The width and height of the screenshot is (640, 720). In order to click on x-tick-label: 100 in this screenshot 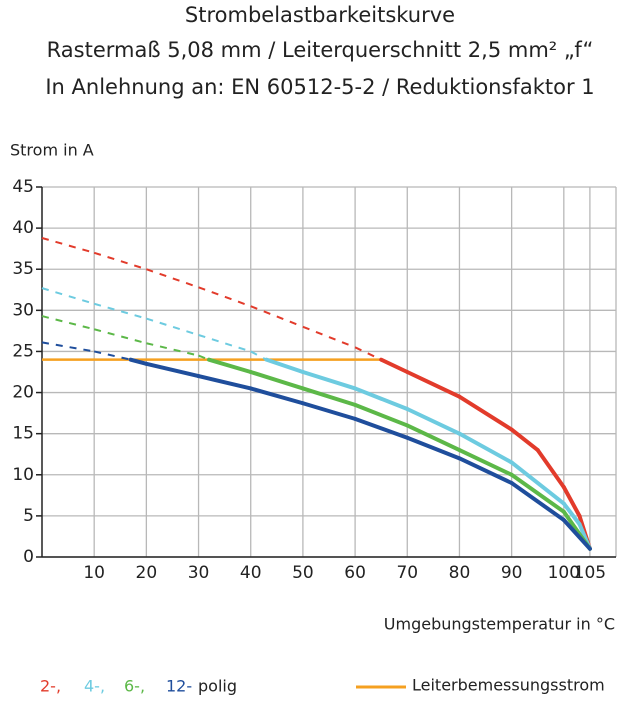, I will do `click(564, 573)`.